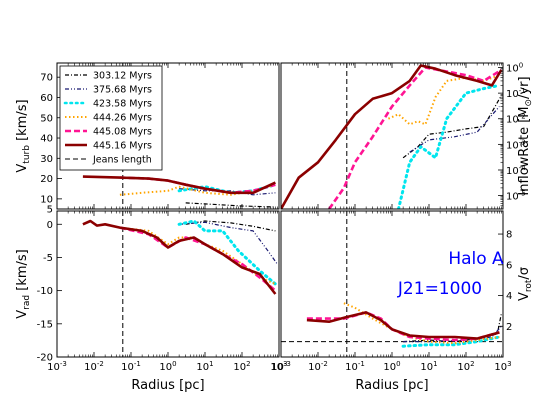  I want to click on y-tick-label: 30, so click(46, 159).